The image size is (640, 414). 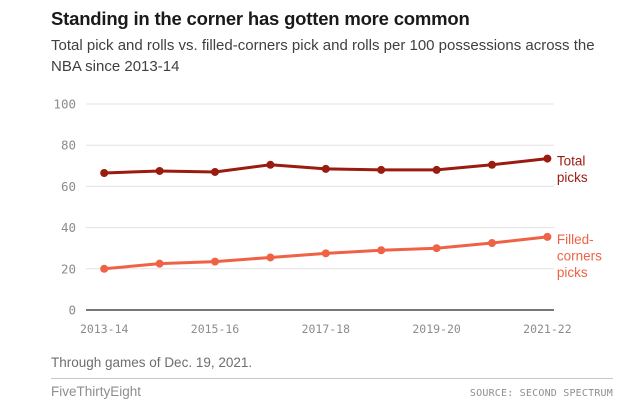 I want to click on y-tick-label: 0, so click(x=72, y=310).